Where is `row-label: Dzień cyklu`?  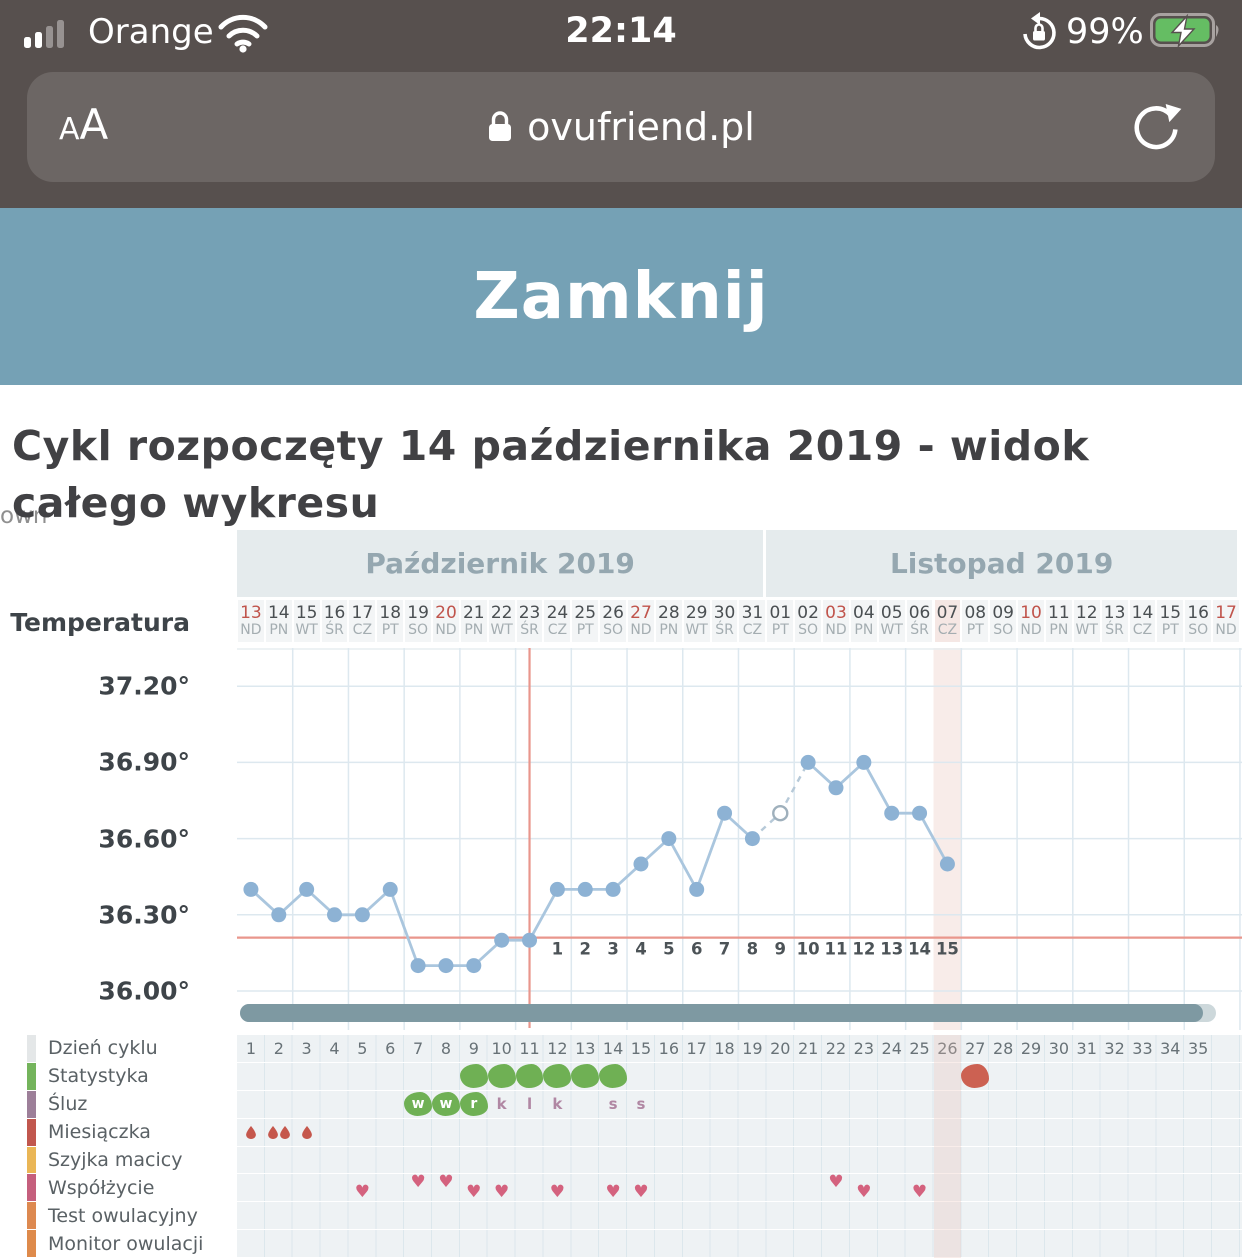 row-label: Dzień cyklu is located at coordinates (136, 1048).